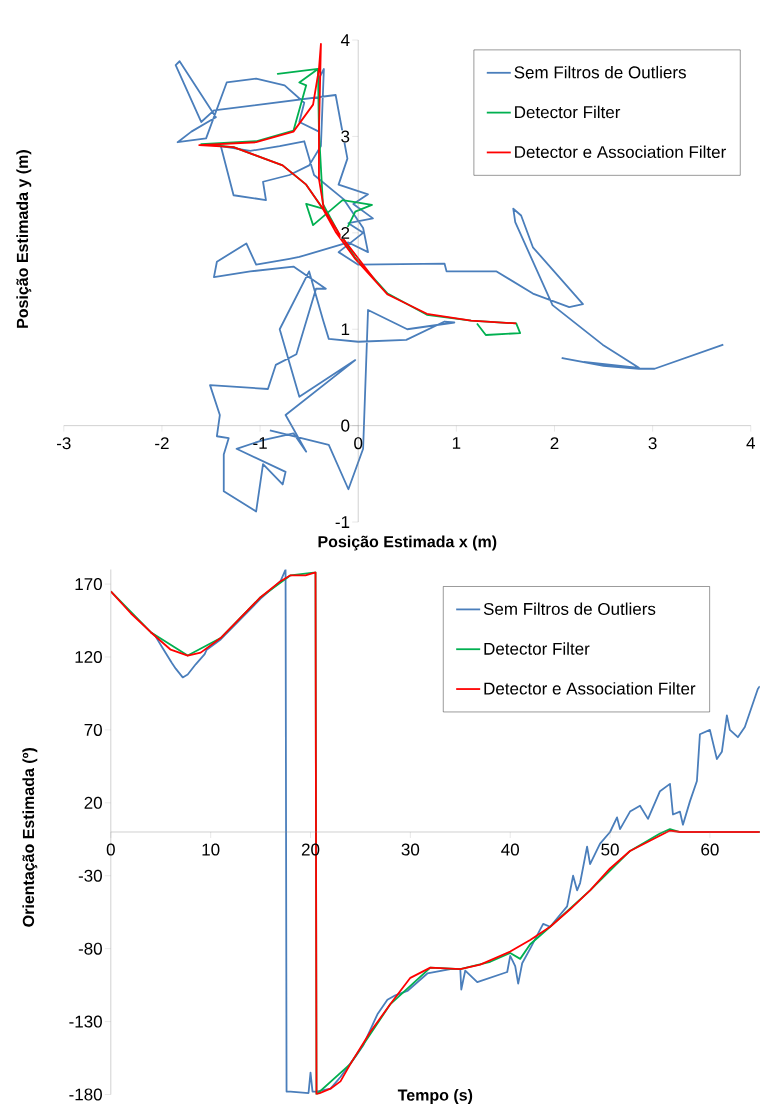 Image resolution: width=763 pixels, height=1112 pixels. What do you see at coordinates (652, 443) in the screenshot?
I see `x-tick-label: 3` at bounding box center [652, 443].